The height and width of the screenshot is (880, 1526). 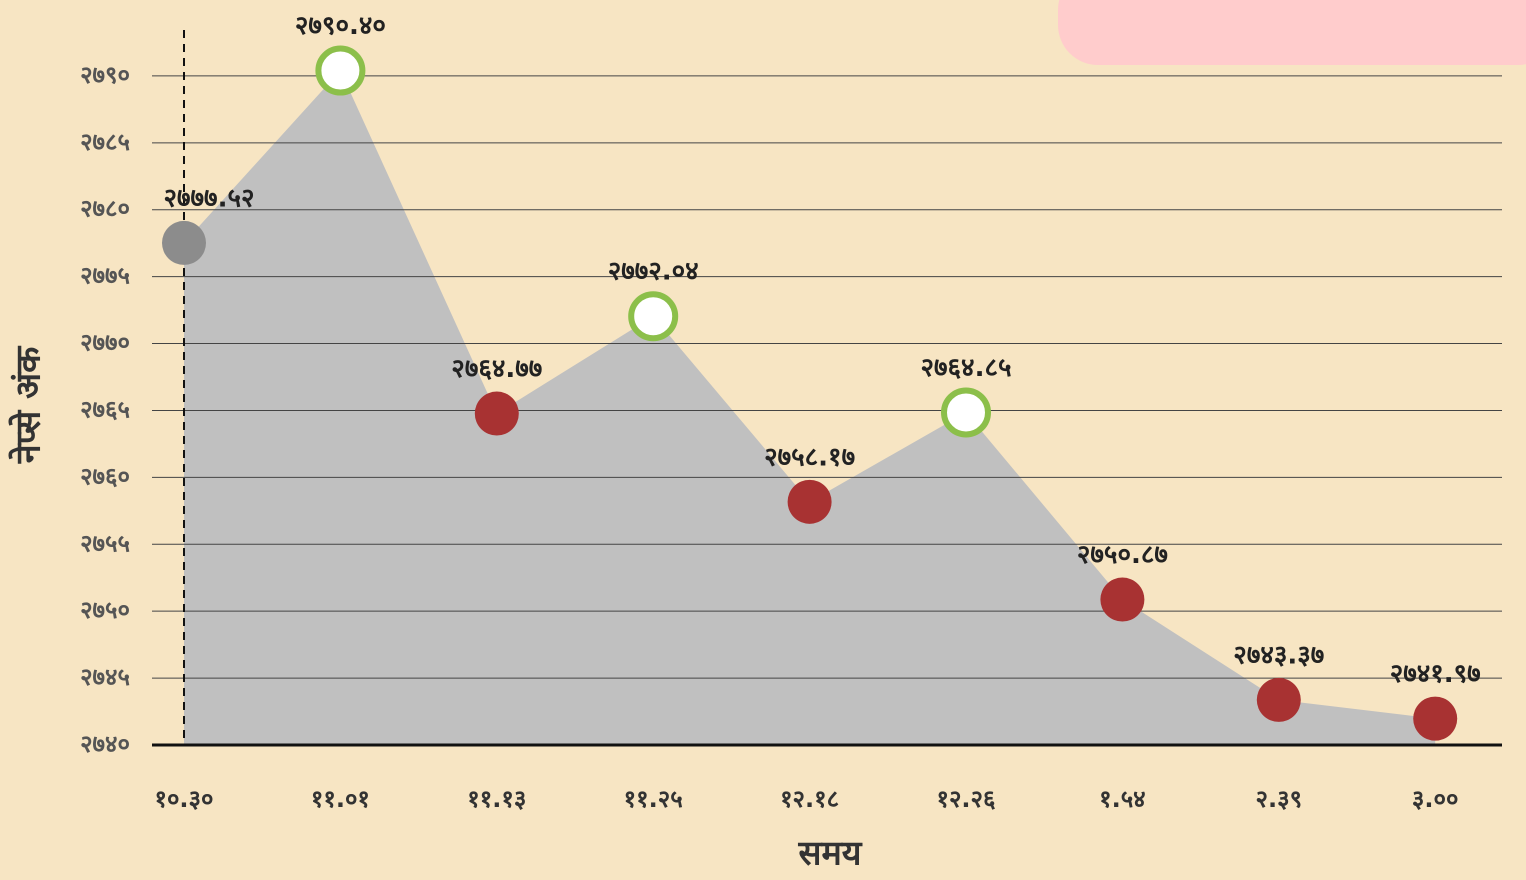 What do you see at coordinates (809, 457) in the screenshot?
I see `value-label: २७५८.१७` at bounding box center [809, 457].